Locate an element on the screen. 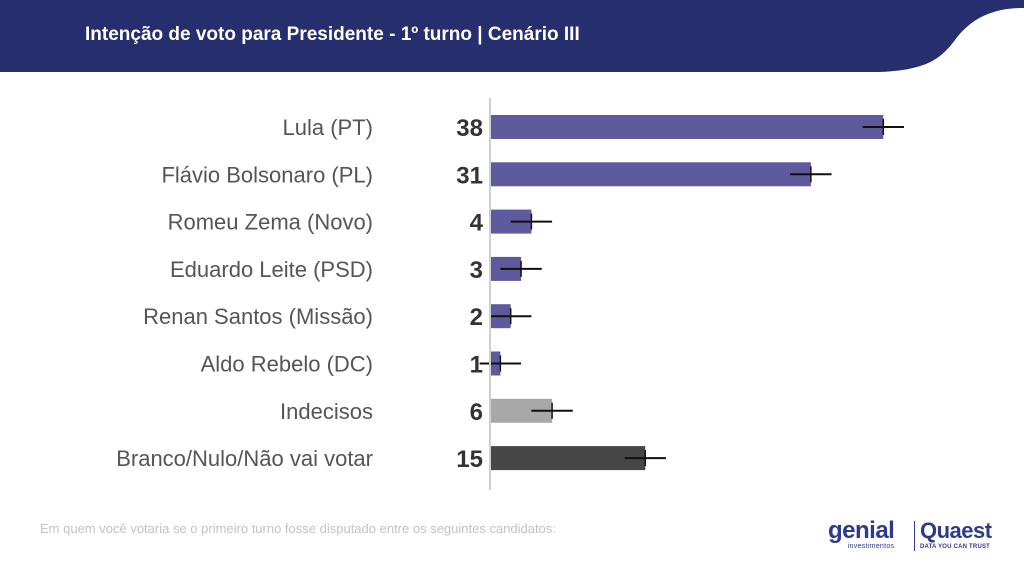  category-label: Romeu Zema (Novo) is located at coordinates (270, 222).